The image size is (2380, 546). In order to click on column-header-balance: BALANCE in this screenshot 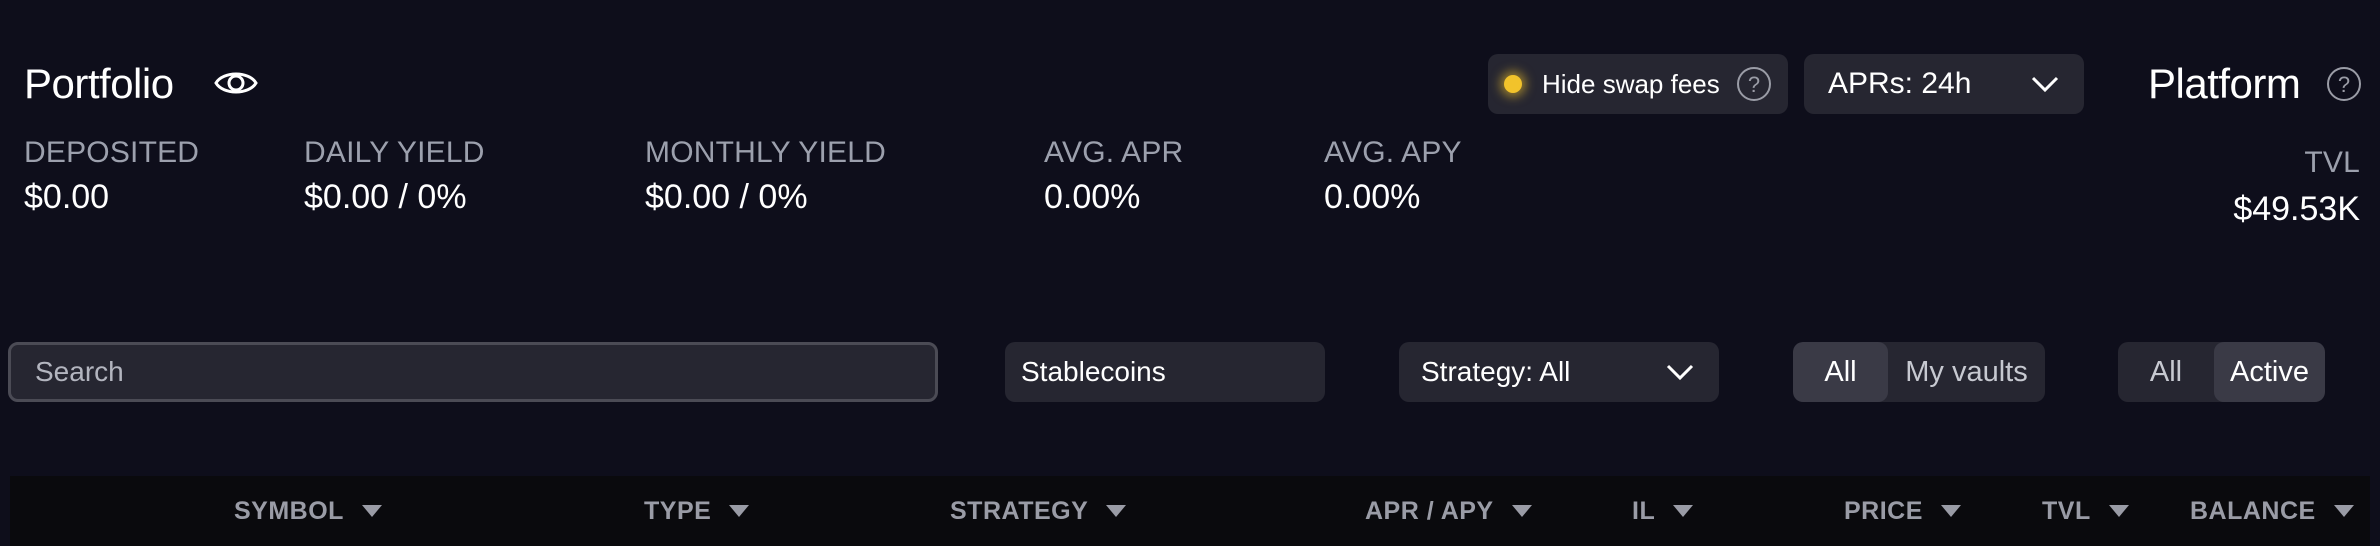, I will do `click(2272, 511)`.